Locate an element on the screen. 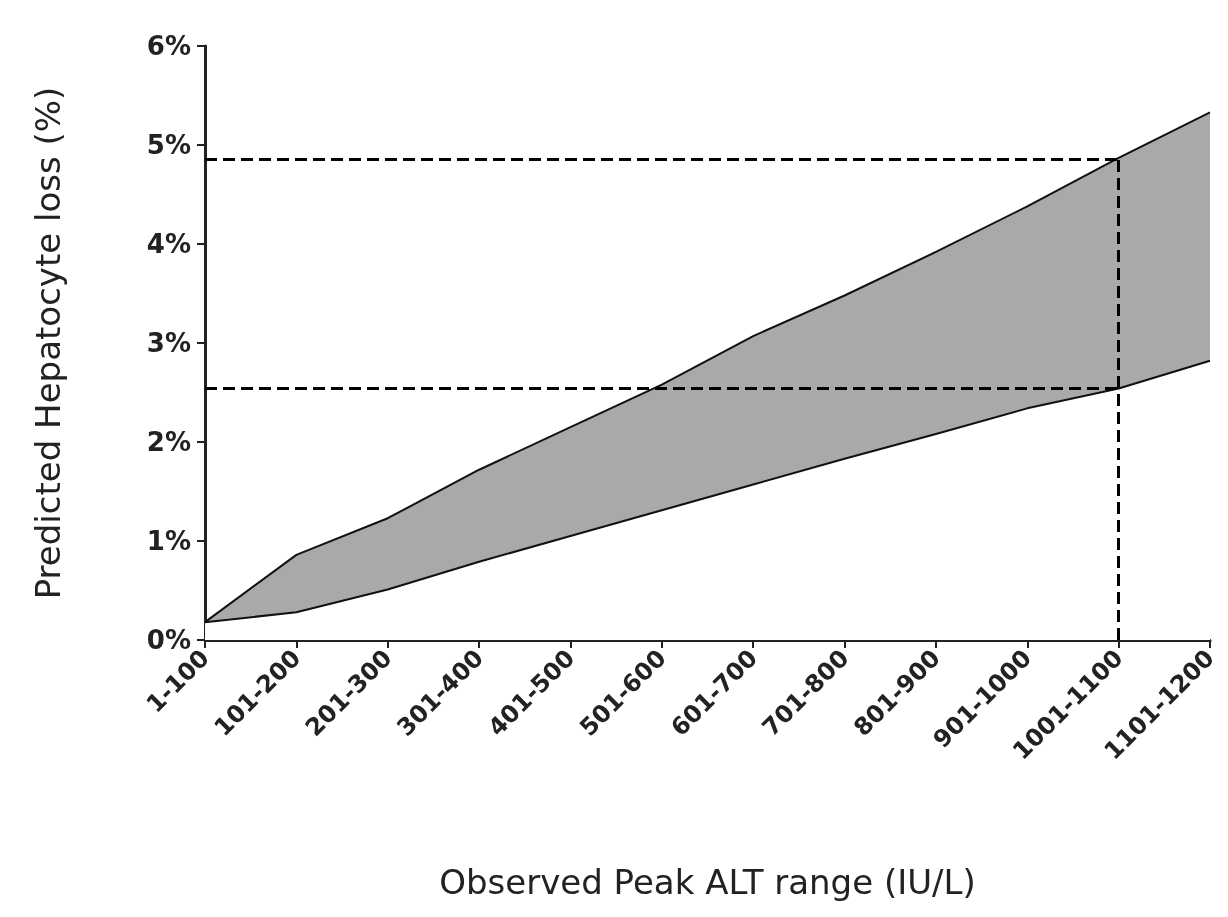 The width and height of the screenshot is (1228, 917). y-tick-label: 0% is located at coordinates (168, 640).